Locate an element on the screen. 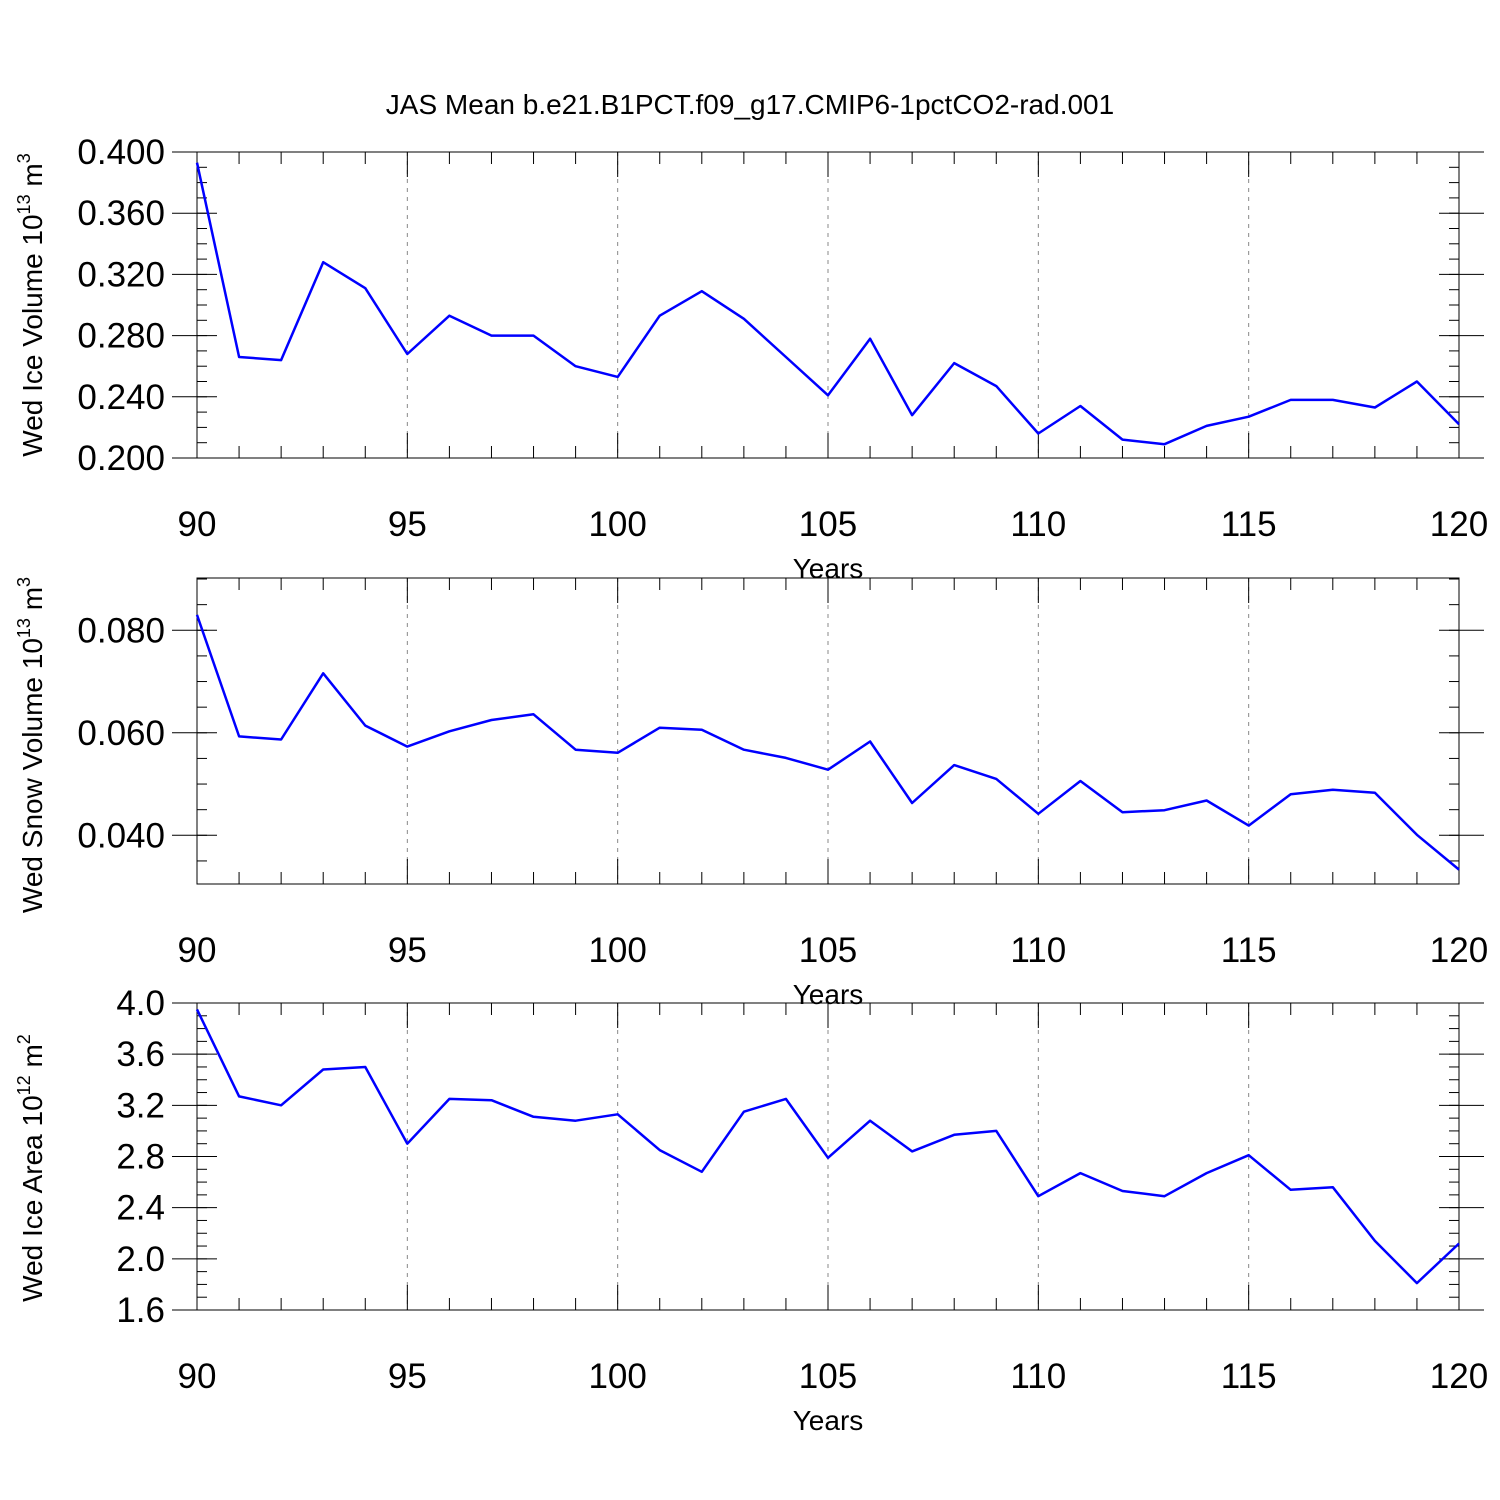  y-axis-label: Wed Snow Volume 1013 m3 is located at coordinates (31, 745).